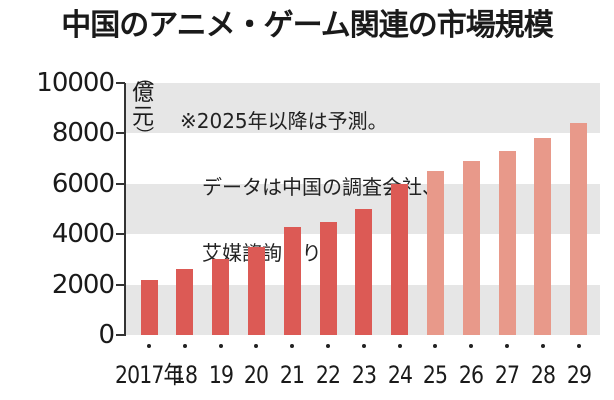 Image resolution: width=614 pixels, height=400 pixels. Describe the element at coordinates (328, 278) in the screenshot. I see `bar-2022` at that location.